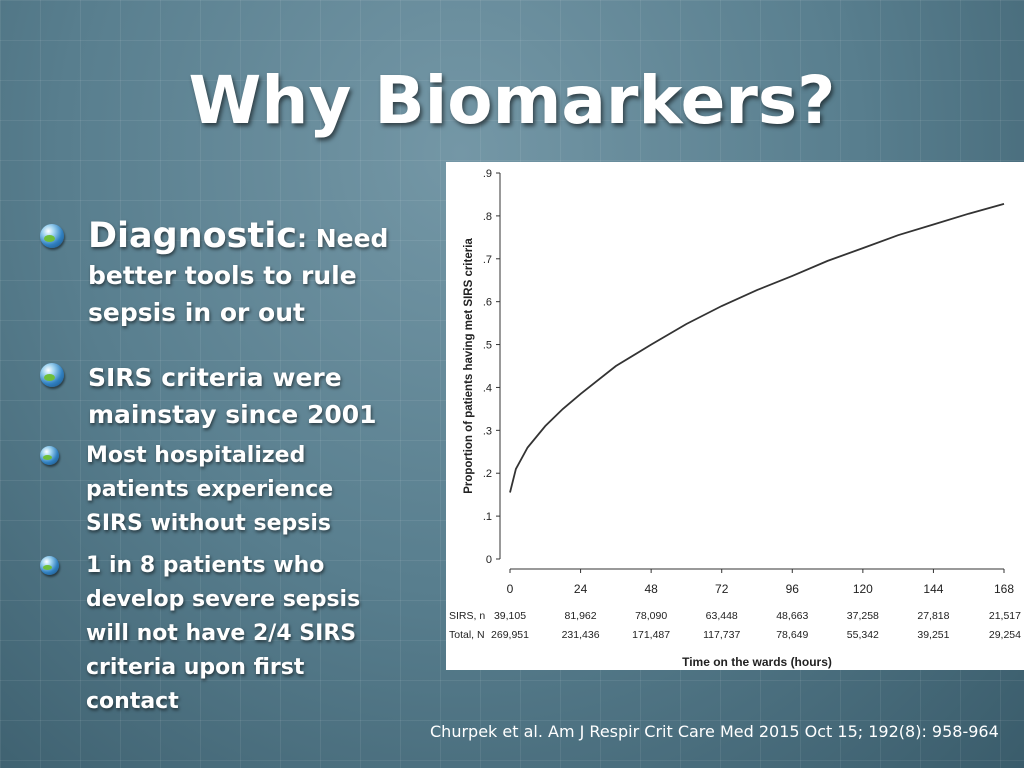 This screenshot has width=1024, height=768. What do you see at coordinates (222, 275) in the screenshot?
I see `bullet-diagnostic-line2: better tools to rule` at bounding box center [222, 275].